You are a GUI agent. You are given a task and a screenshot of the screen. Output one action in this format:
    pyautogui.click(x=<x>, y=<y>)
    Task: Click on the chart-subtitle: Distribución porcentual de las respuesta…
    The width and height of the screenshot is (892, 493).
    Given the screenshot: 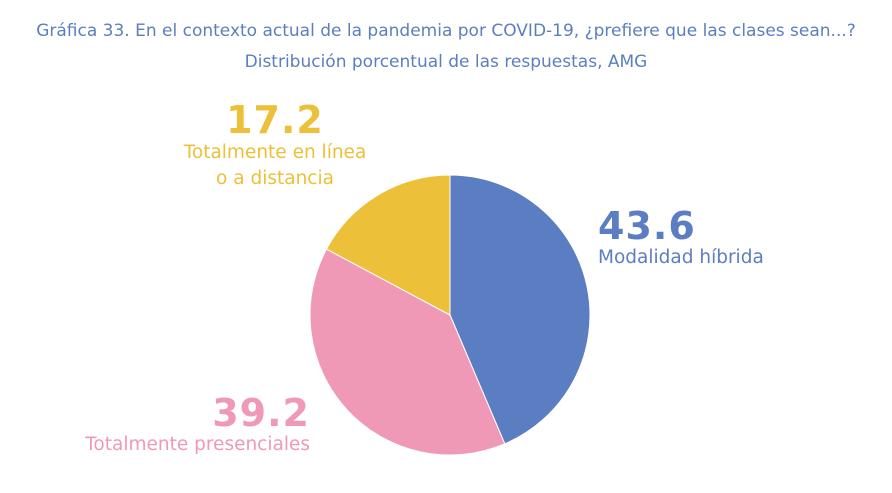 What is the action you would take?
    pyautogui.click(x=446, y=62)
    